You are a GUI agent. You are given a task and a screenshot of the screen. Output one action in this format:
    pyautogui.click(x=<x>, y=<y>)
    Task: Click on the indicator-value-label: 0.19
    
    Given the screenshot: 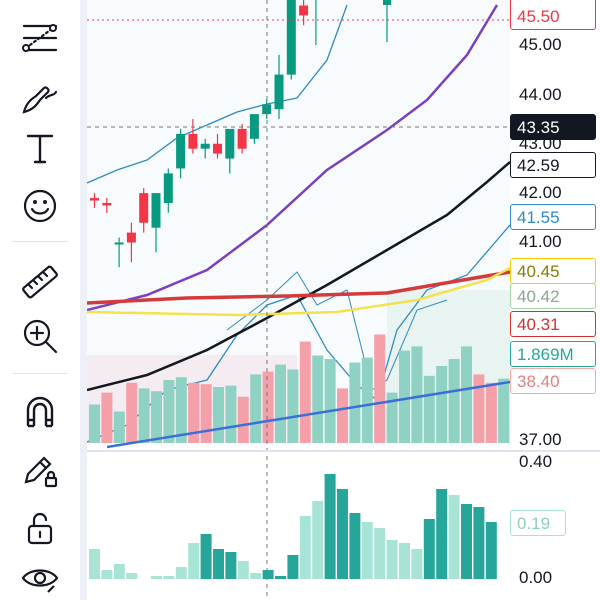 What is the action you would take?
    pyautogui.click(x=538, y=523)
    